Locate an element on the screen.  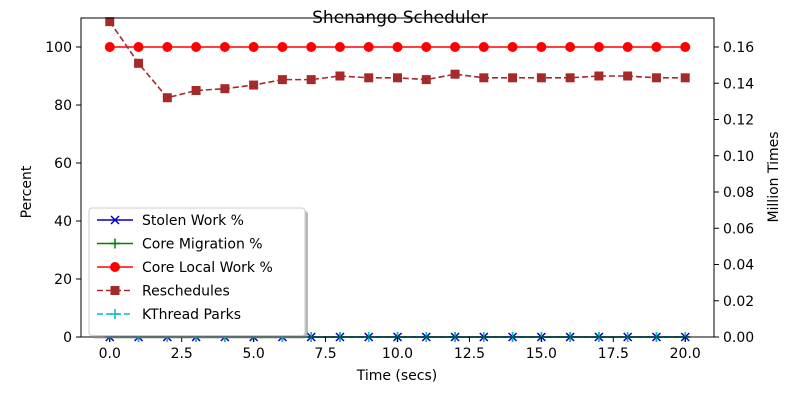
legend-label: Core Migration % is located at coordinates (202, 245).